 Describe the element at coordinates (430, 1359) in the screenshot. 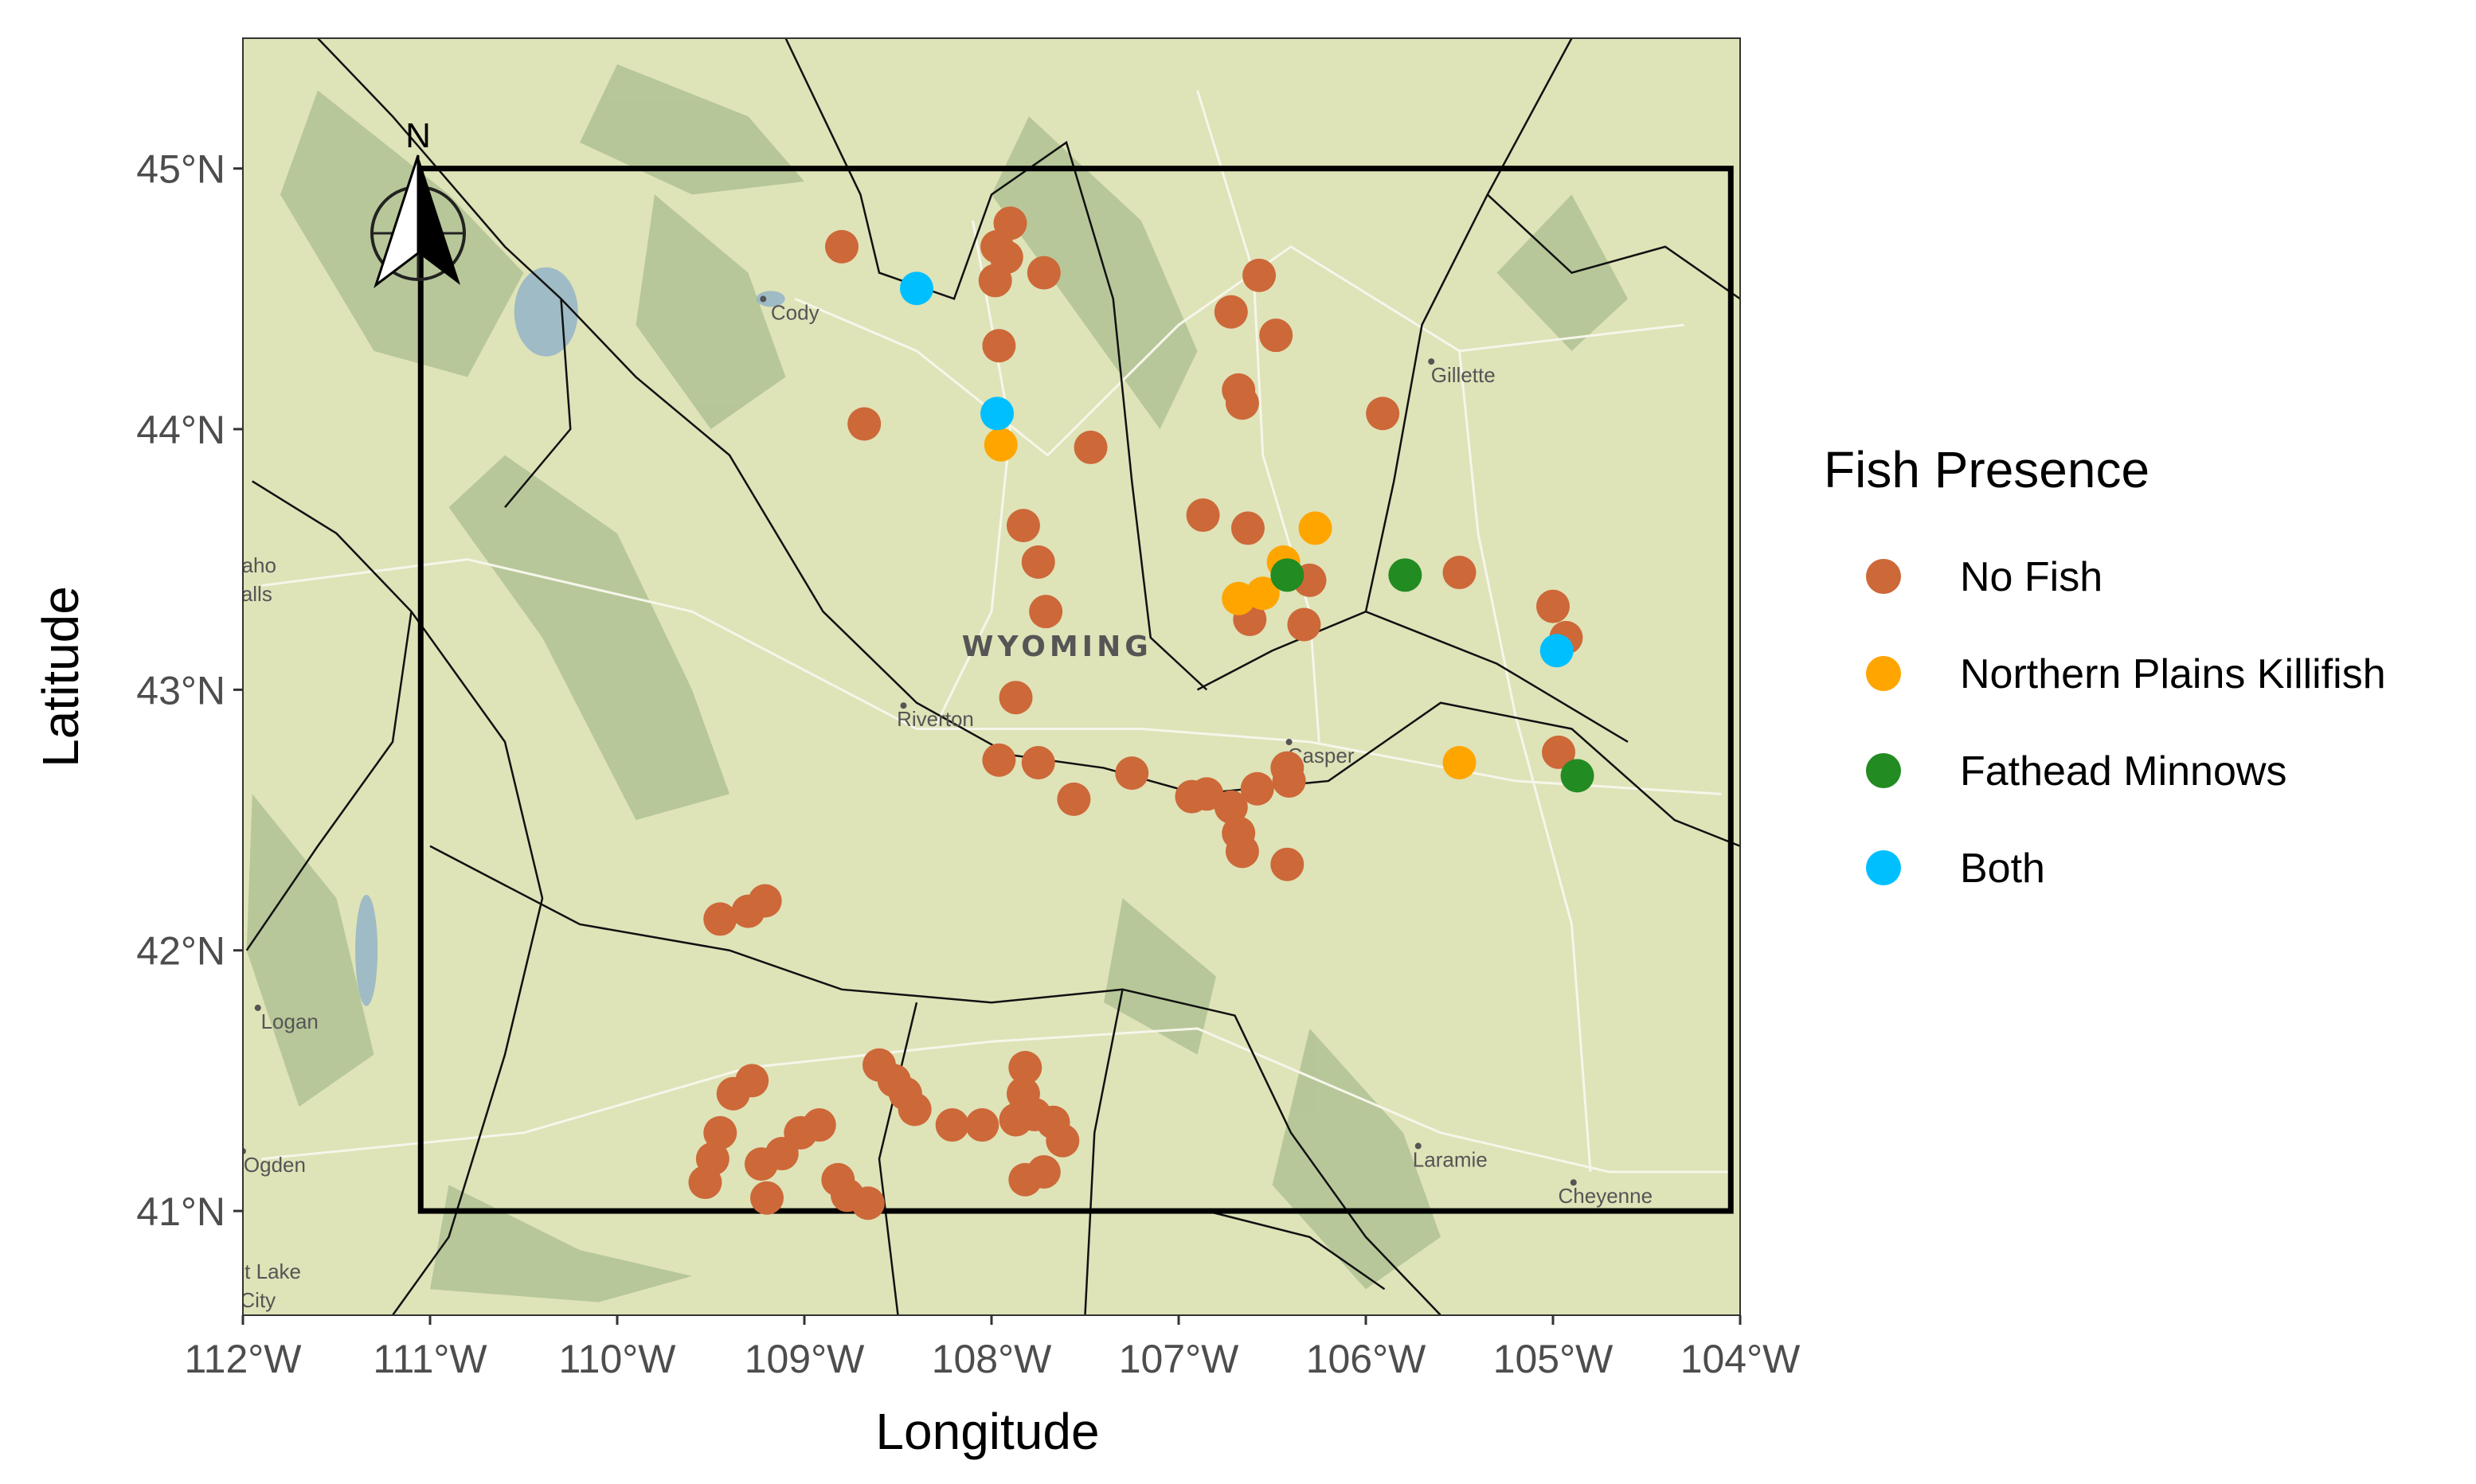

I see `x-tick-label: 111°W` at that location.